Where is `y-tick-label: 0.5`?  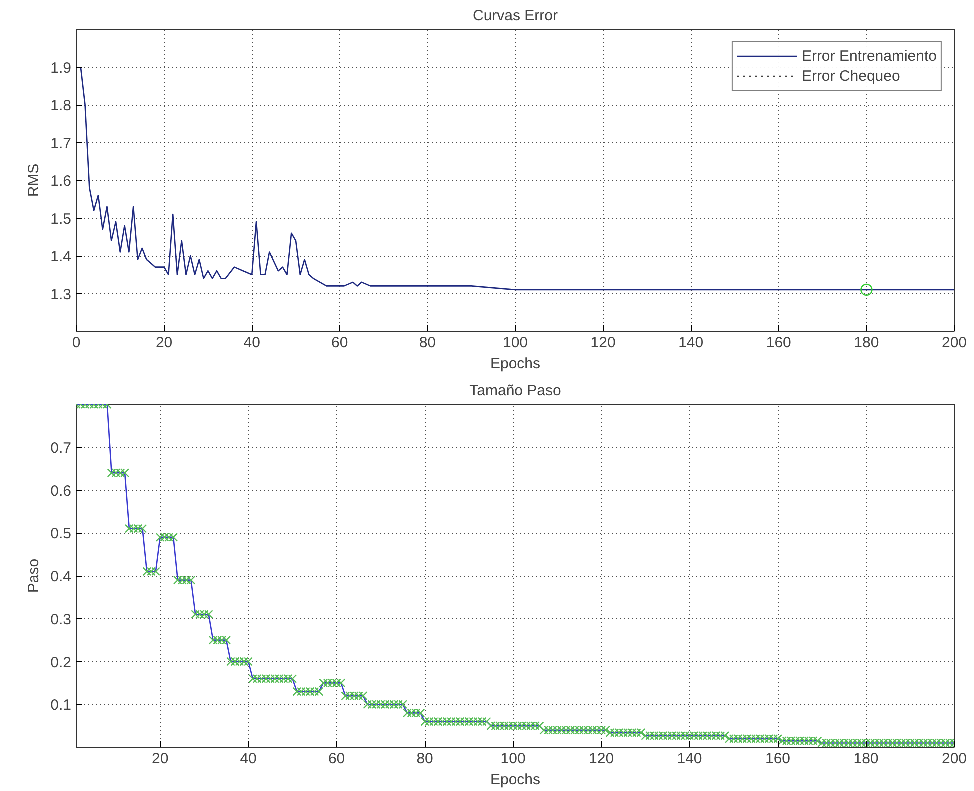 y-tick-label: 0.5 is located at coordinates (61, 534).